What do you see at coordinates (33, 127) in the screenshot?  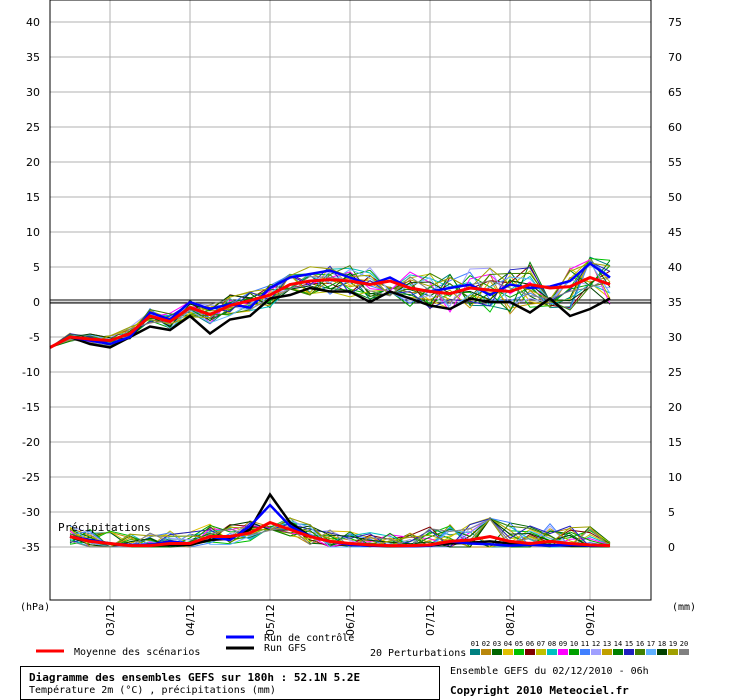 I see `left-tick-label: 25` at bounding box center [33, 127].